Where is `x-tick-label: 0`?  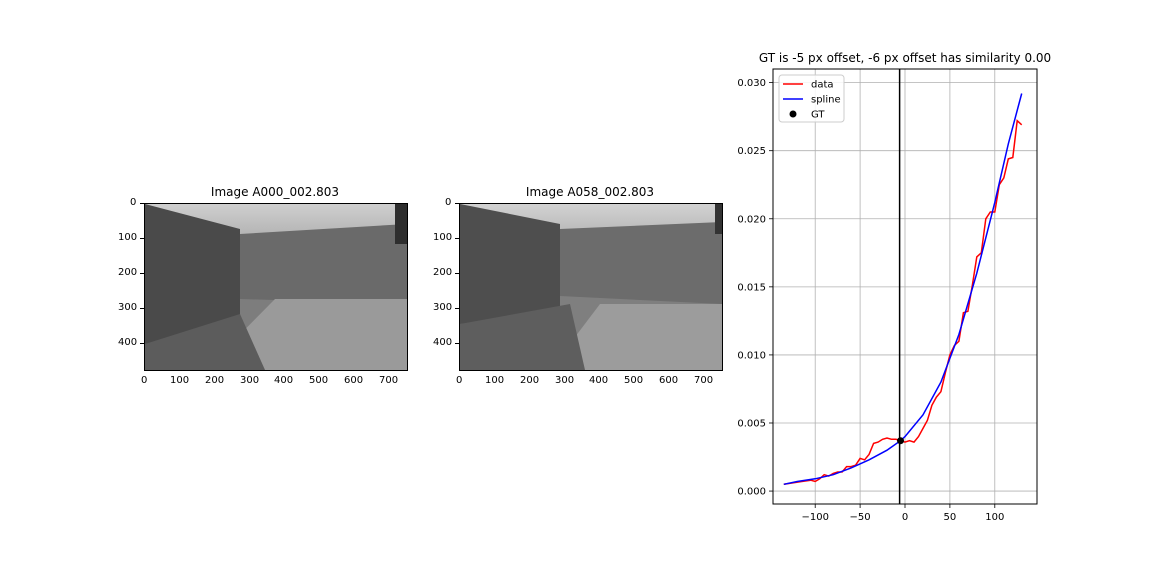
x-tick-label: 0 is located at coordinates (905, 517).